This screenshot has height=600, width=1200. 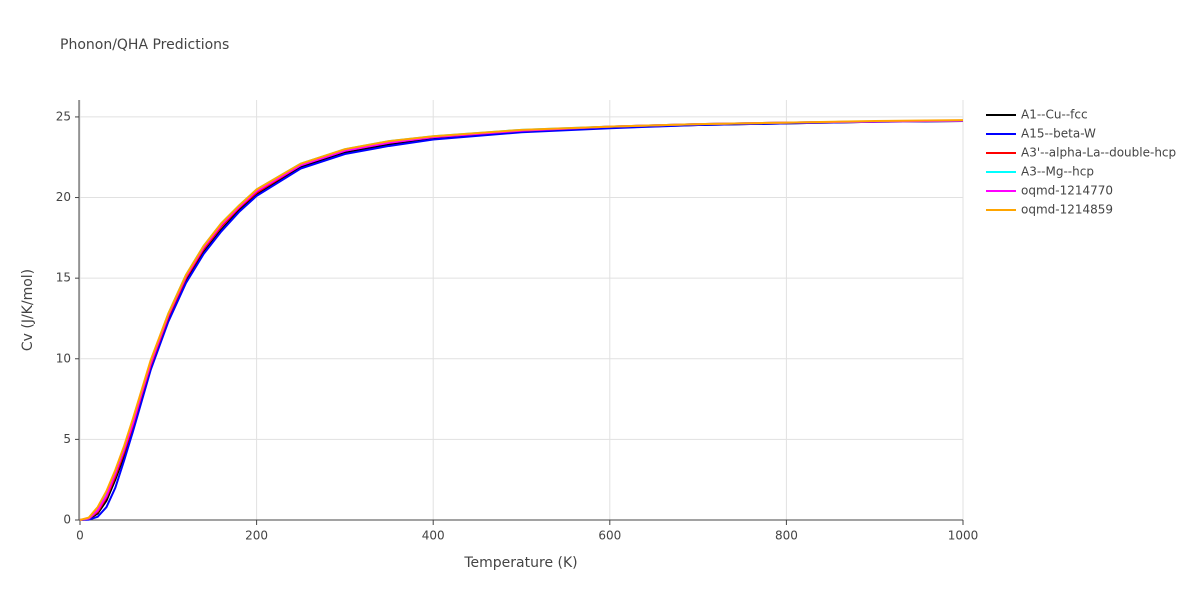 I want to click on y-tick-label: 0, so click(x=67, y=520).